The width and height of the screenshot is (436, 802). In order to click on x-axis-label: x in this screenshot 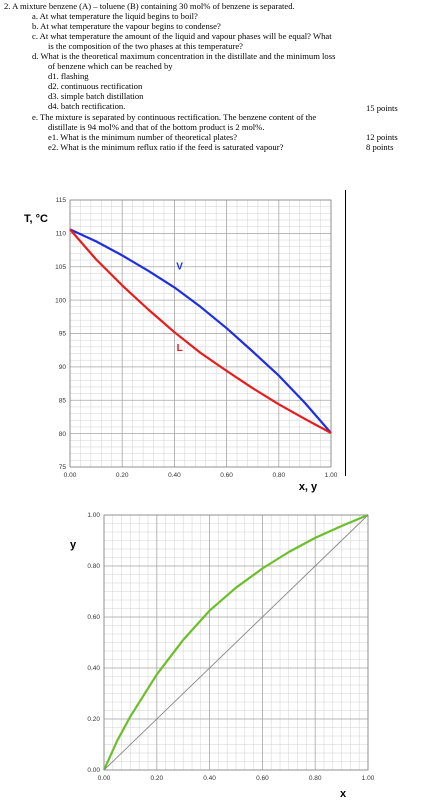, I will do `click(343, 794)`.